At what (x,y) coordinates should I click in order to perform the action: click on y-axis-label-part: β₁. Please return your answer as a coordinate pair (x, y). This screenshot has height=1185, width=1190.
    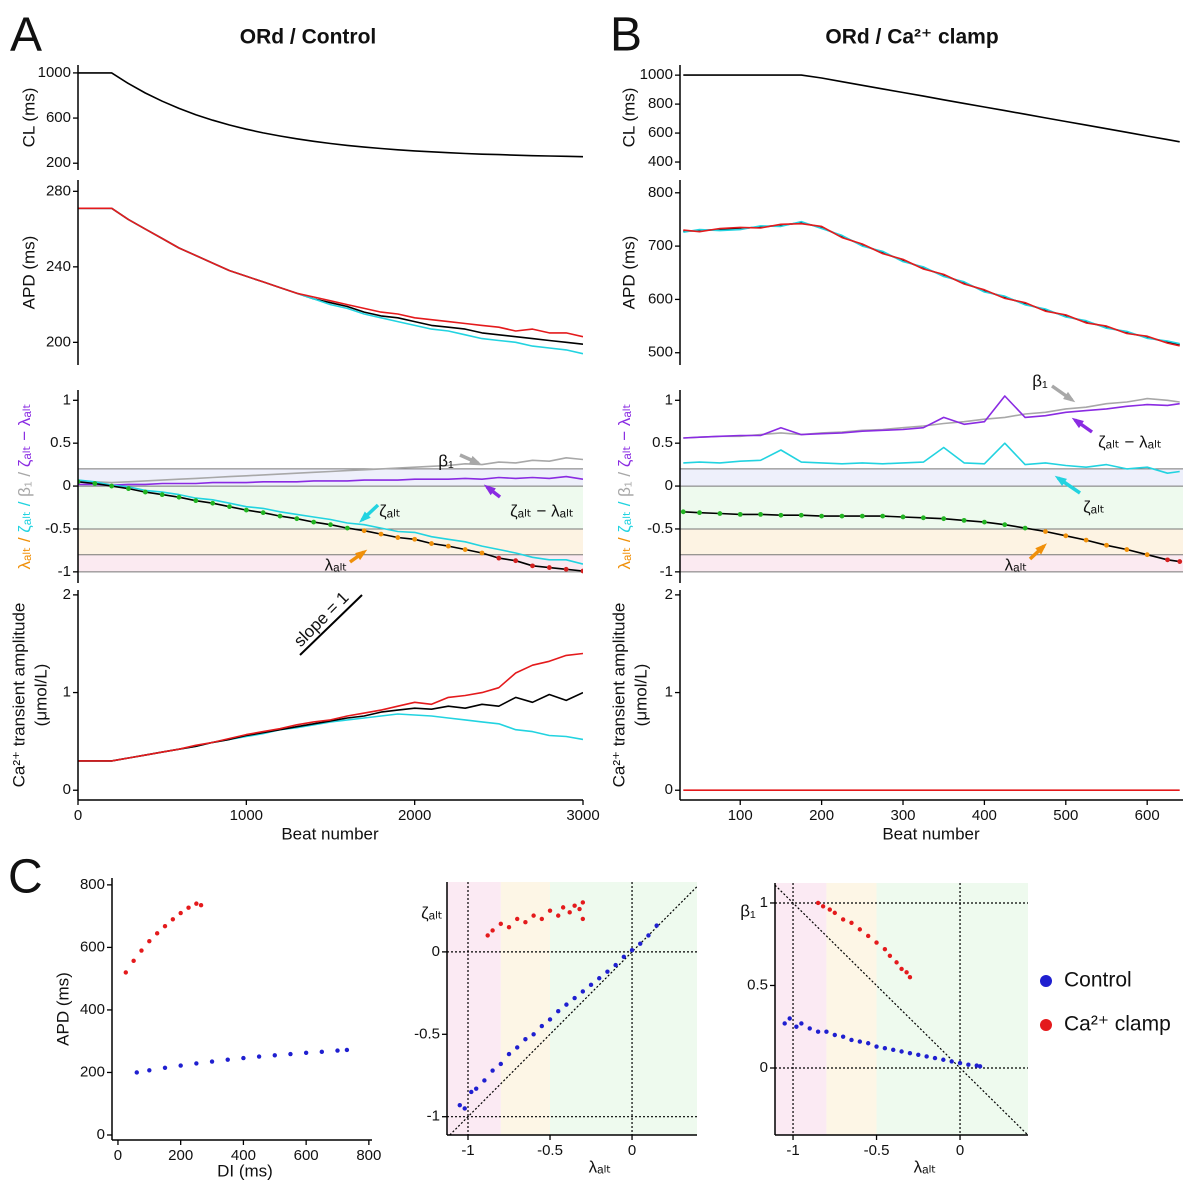
    Looking at the image, I should click on (624, 489).